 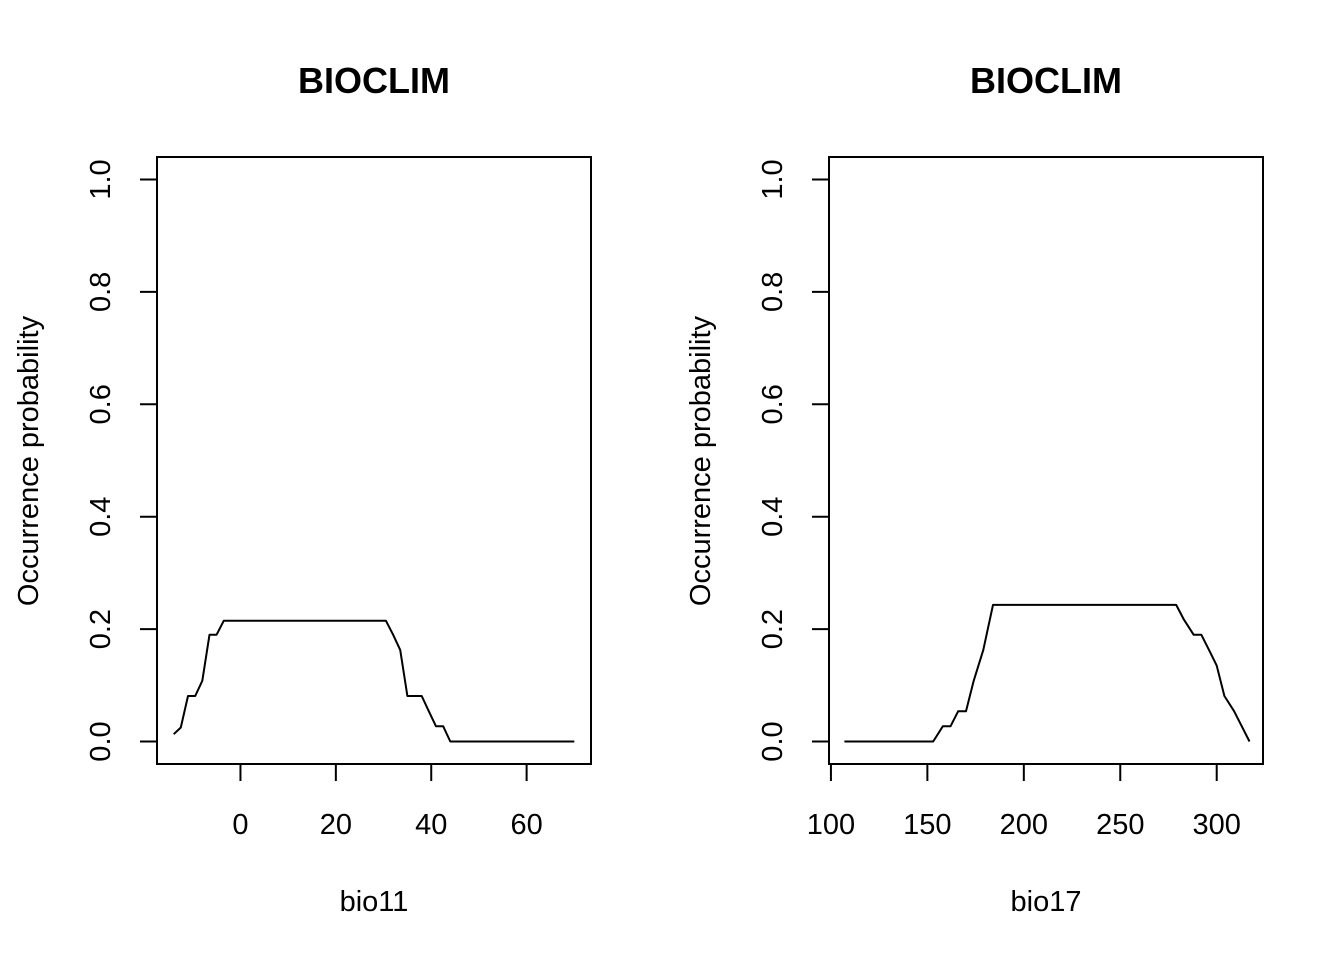 What do you see at coordinates (1120, 825) in the screenshot?
I see `x-tick-label: 250` at bounding box center [1120, 825].